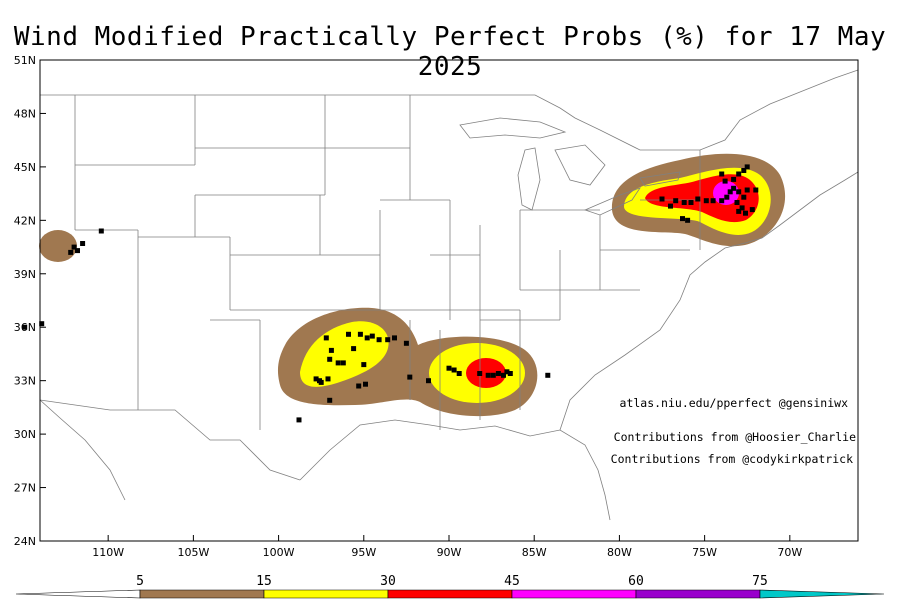 This screenshot has width=900, height=600. What do you see at coordinates (534, 552) in the screenshot?
I see `lon-label: 85W` at bounding box center [534, 552].